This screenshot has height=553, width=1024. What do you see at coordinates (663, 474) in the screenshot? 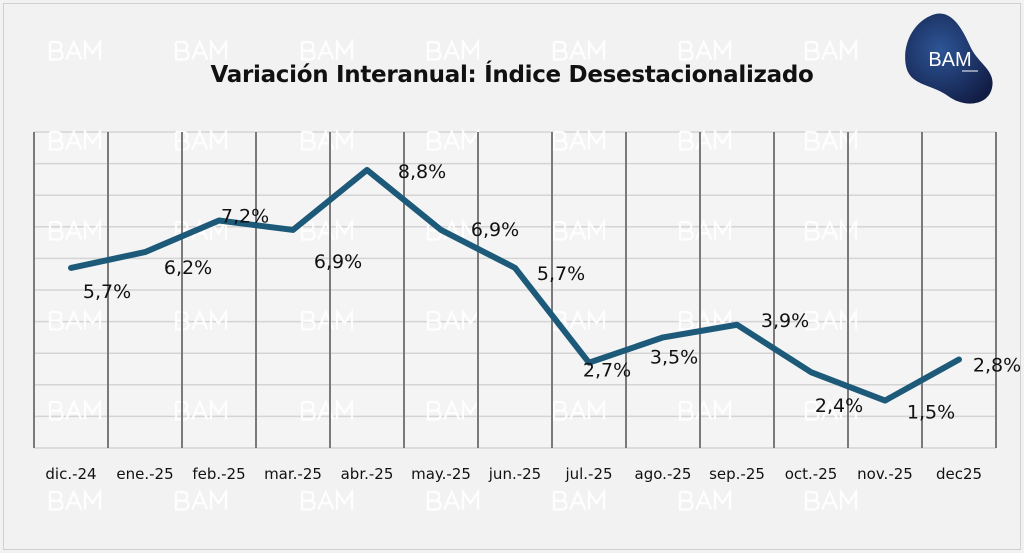
I see `x-tick-label: ago.-25` at bounding box center [663, 474].